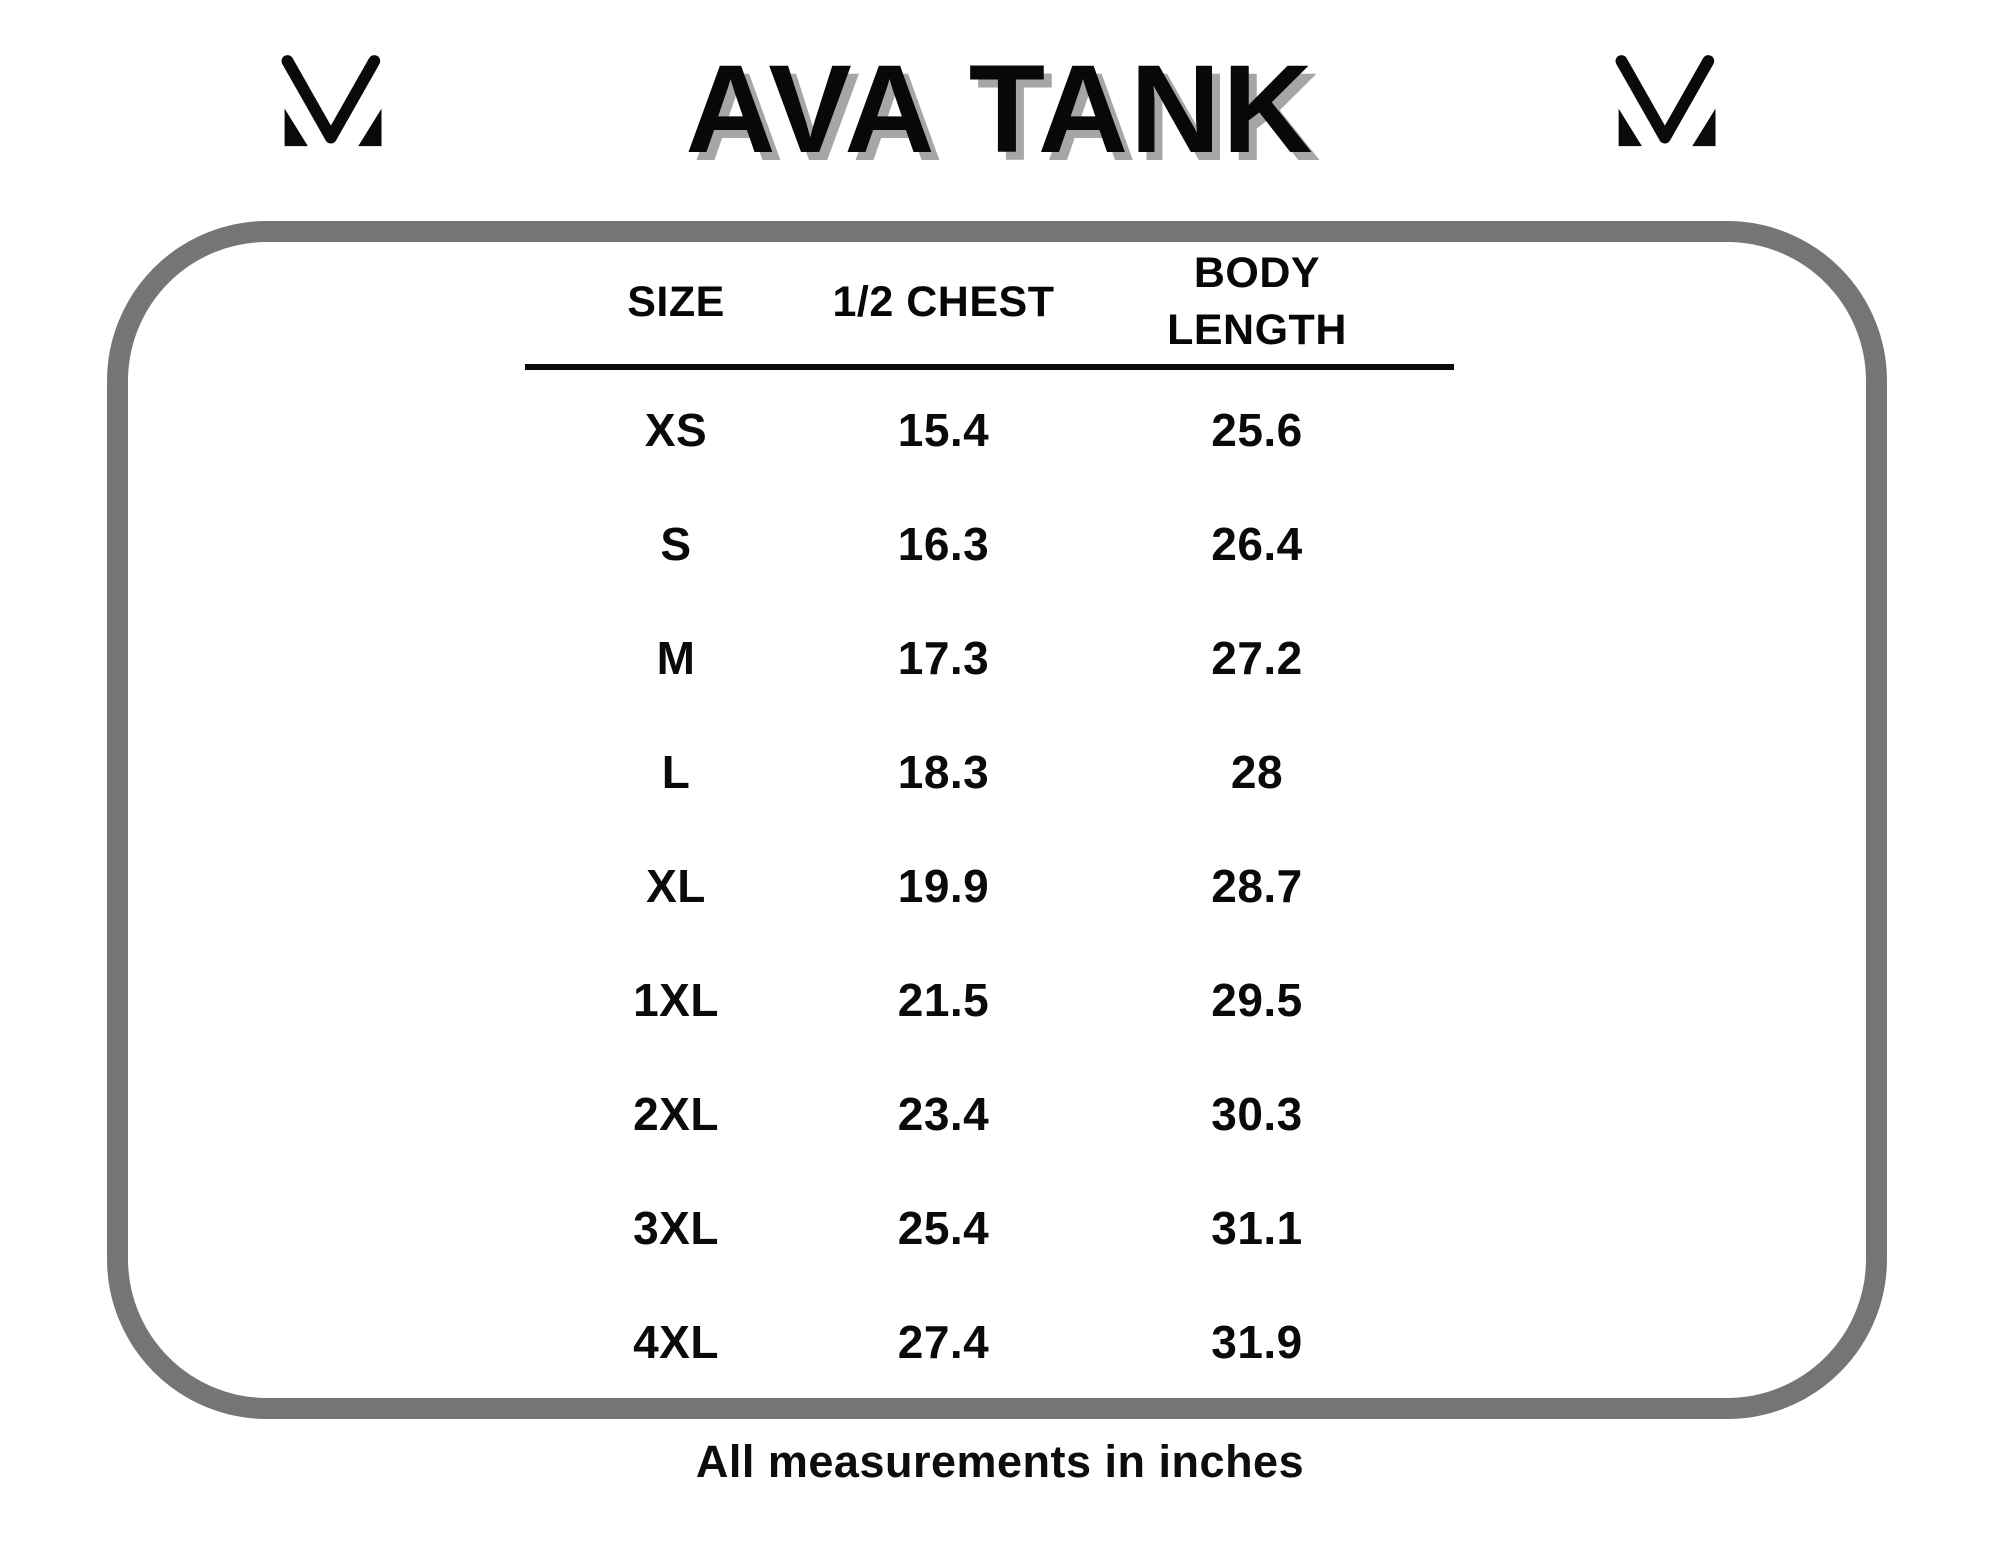 Image resolution: width=2000 pixels, height=1545 pixels. I want to click on half-chest-cell: 16.3, so click(943, 544).